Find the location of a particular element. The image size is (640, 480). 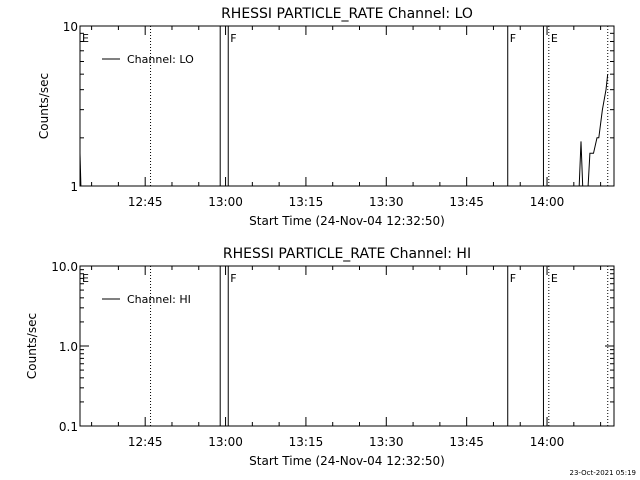

legend-label: Channel: HI is located at coordinates (159, 299).